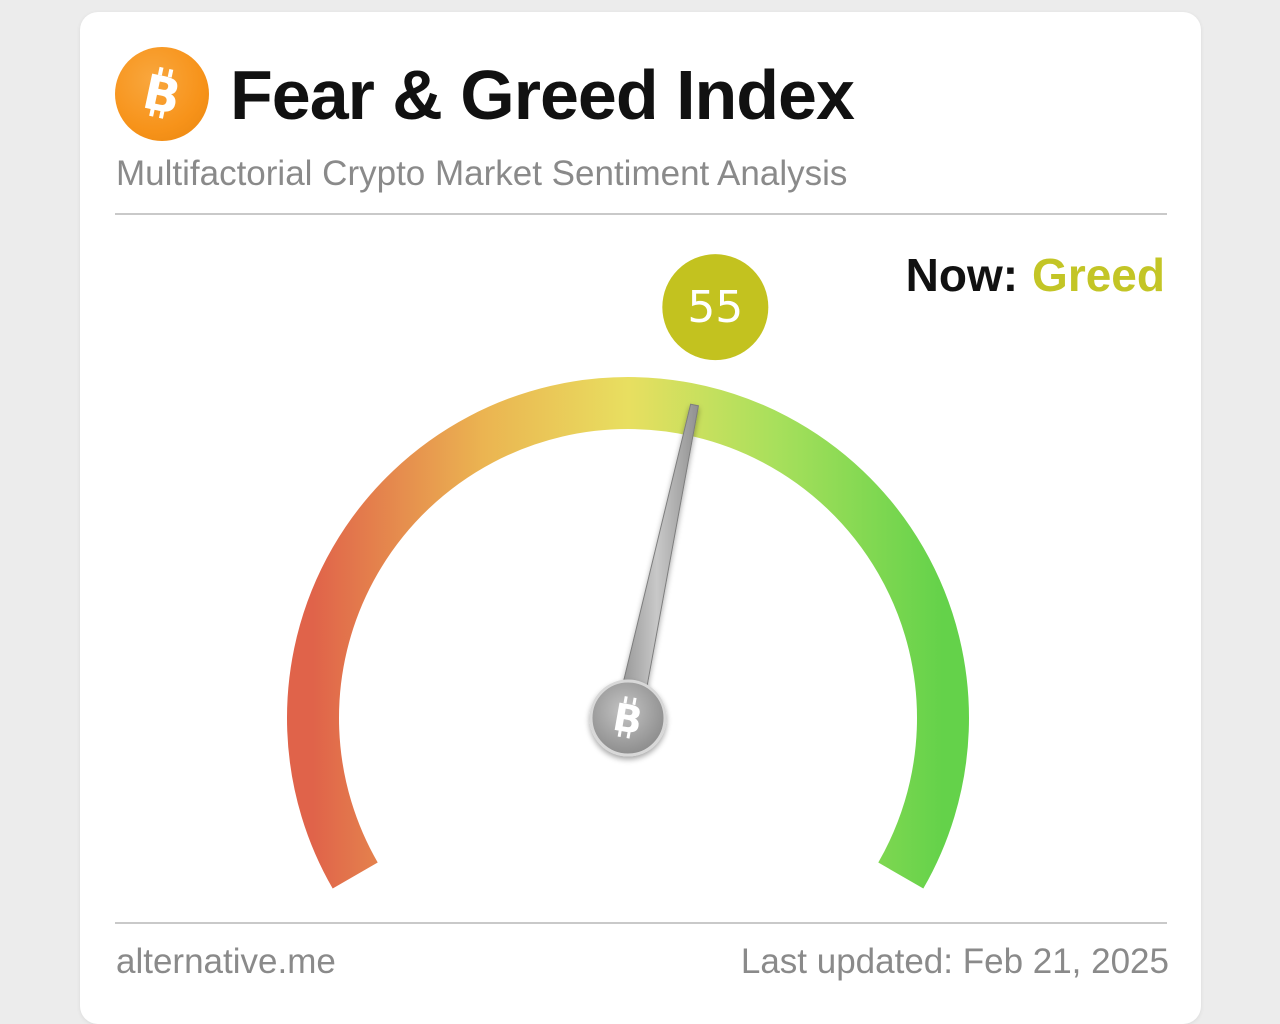  Describe the element at coordinates (1098, 275) in the screenshot. I see `now-value: Greed` at that location.